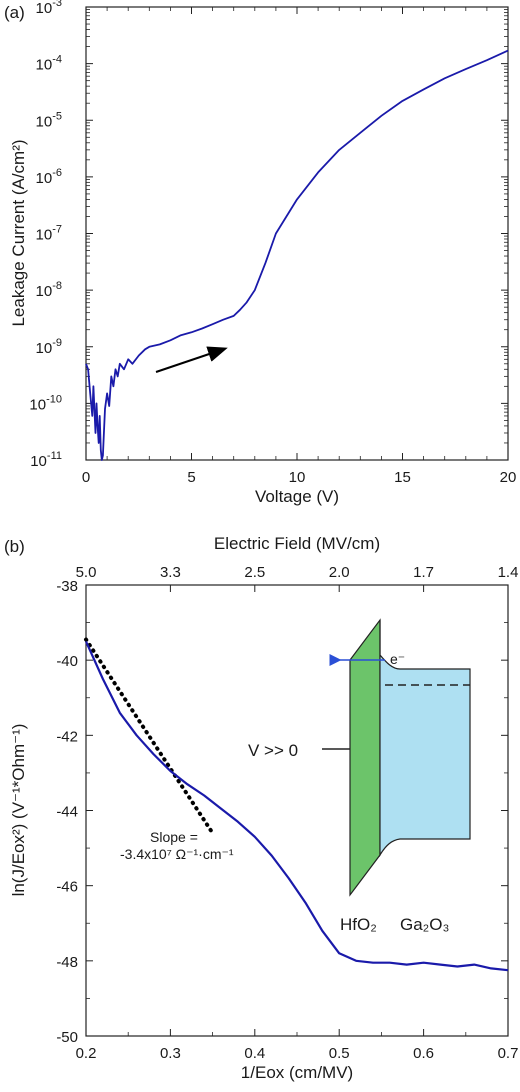 The height and width of the screenshot is (1092, 520). What do you see at coordinates (170, 572) in the screenshot?
I see `top-tick-label: 3.3` at bounding box center [170, 572].